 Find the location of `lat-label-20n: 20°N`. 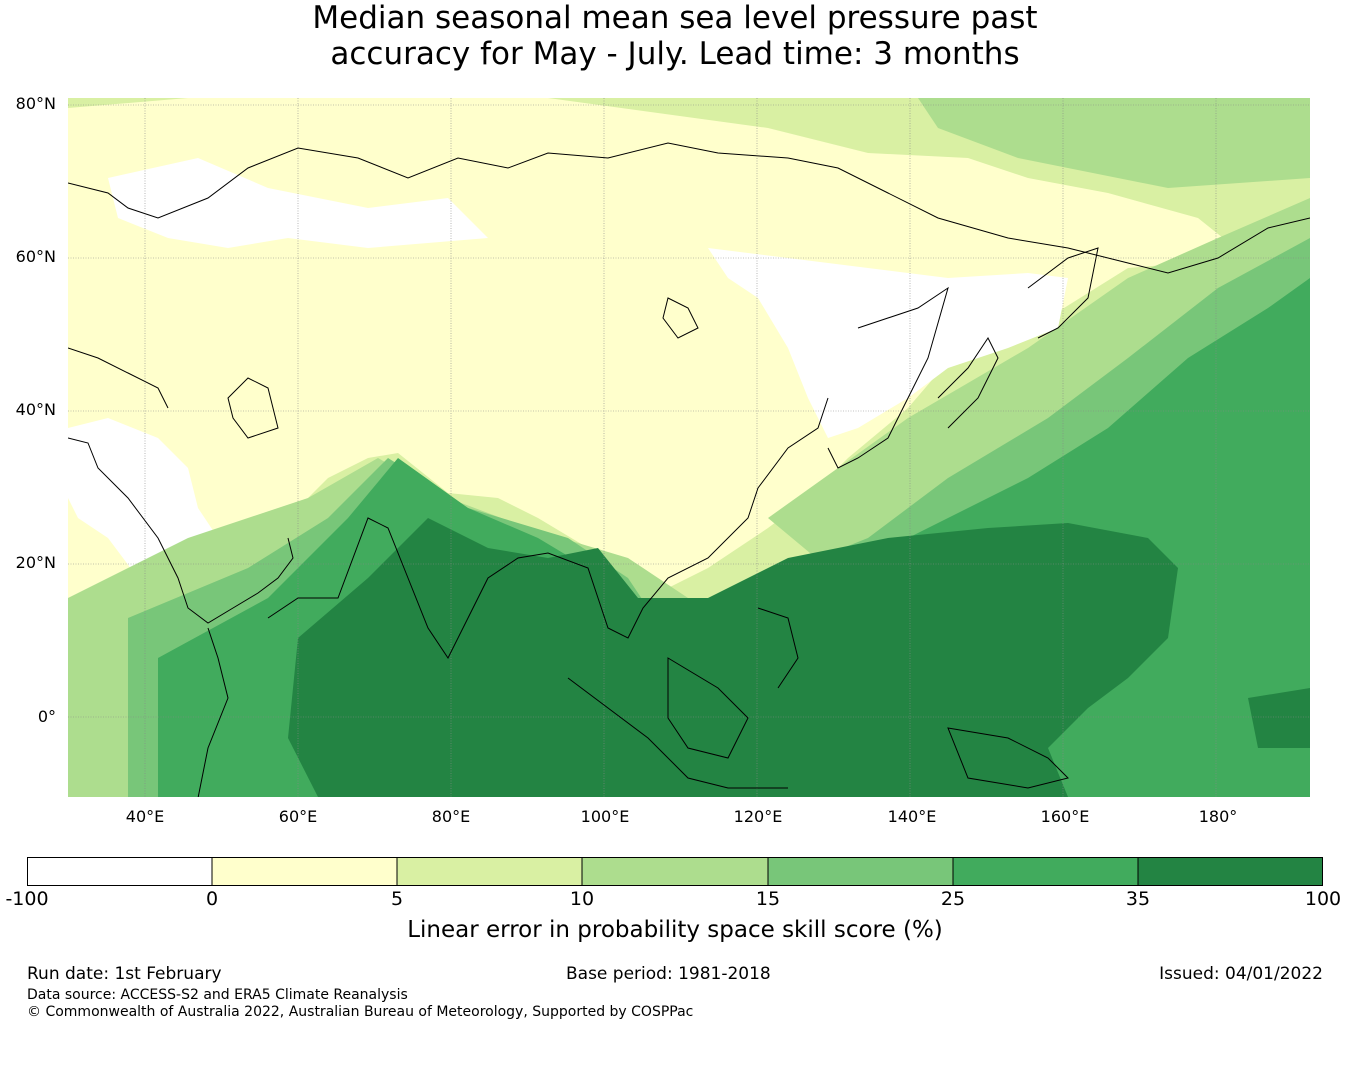

lat-label-20n: 20°N is located at coordinates (35, 562).